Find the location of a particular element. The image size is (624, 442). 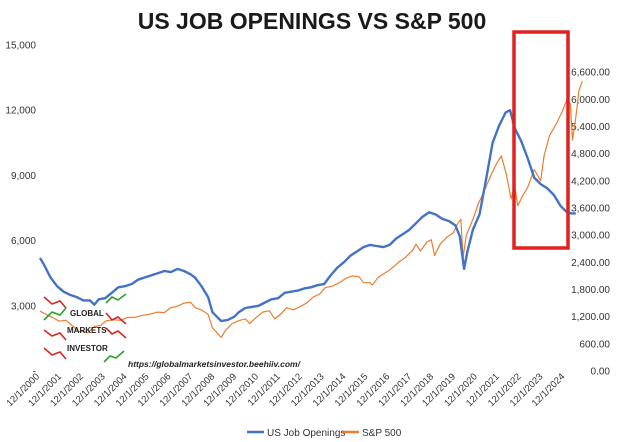

right-tick-label: 1,800.00 is located at coordinates (590, 290).